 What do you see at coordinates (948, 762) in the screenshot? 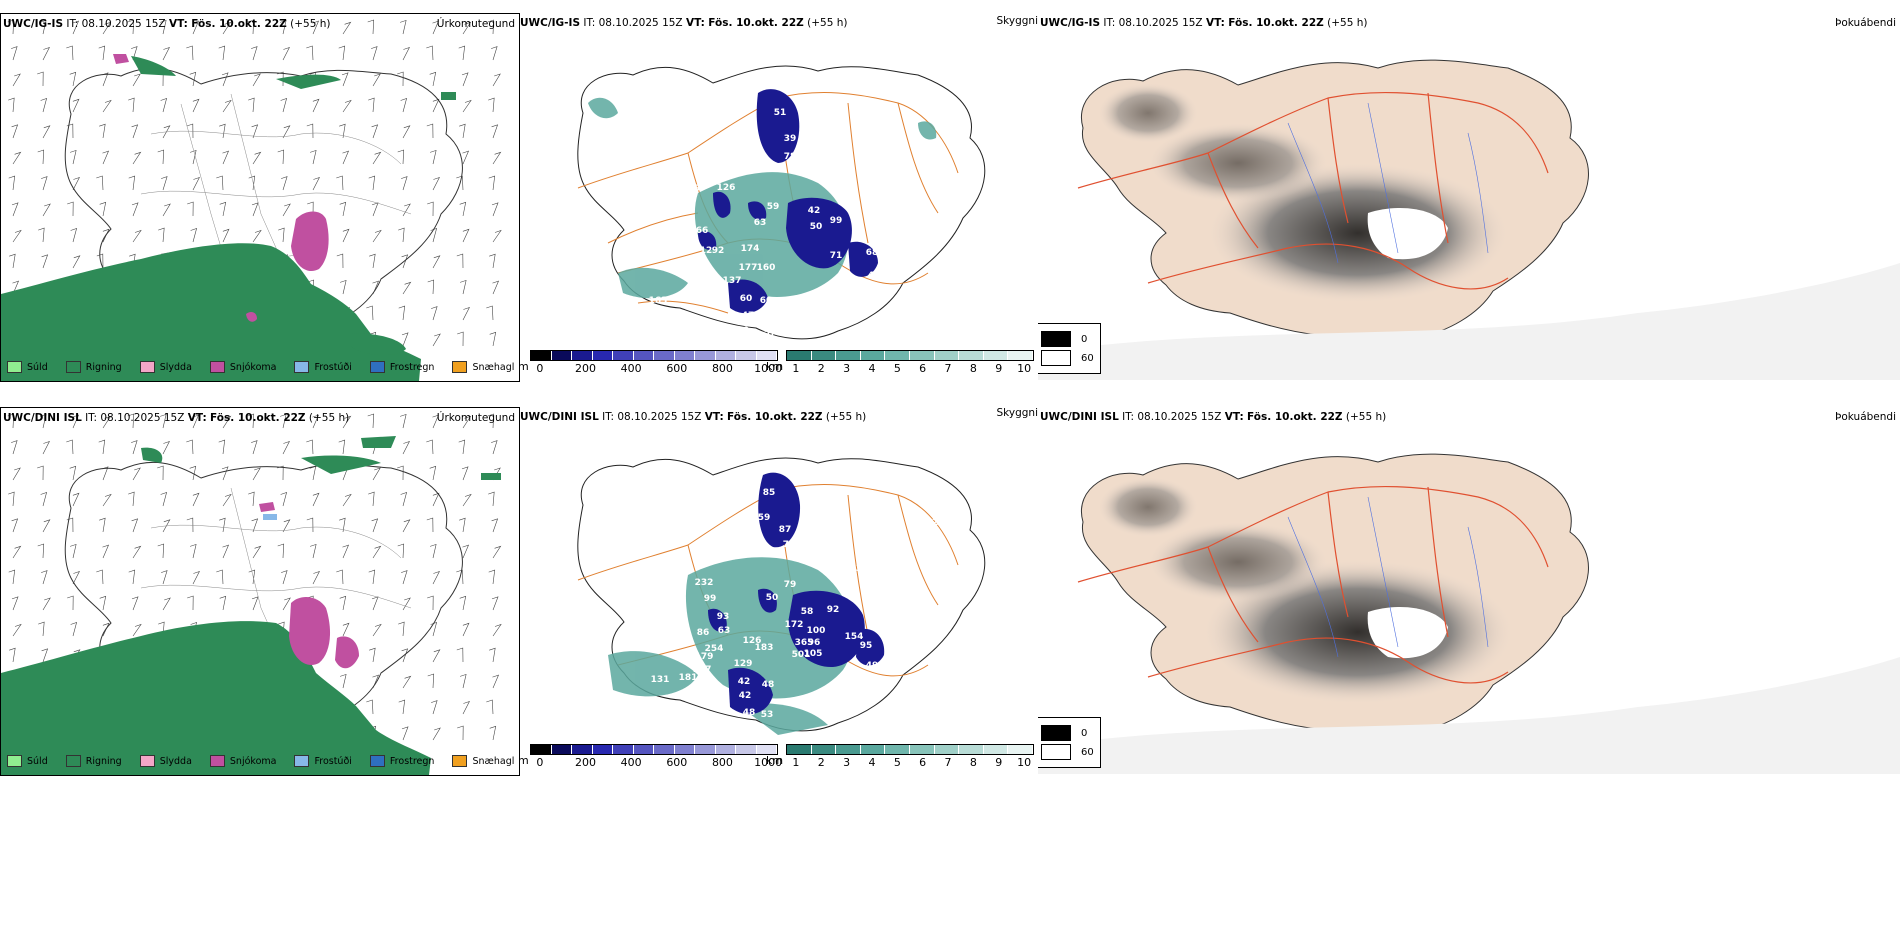
I see `colorbar-tick: 7` at bounding box center [948, 762].